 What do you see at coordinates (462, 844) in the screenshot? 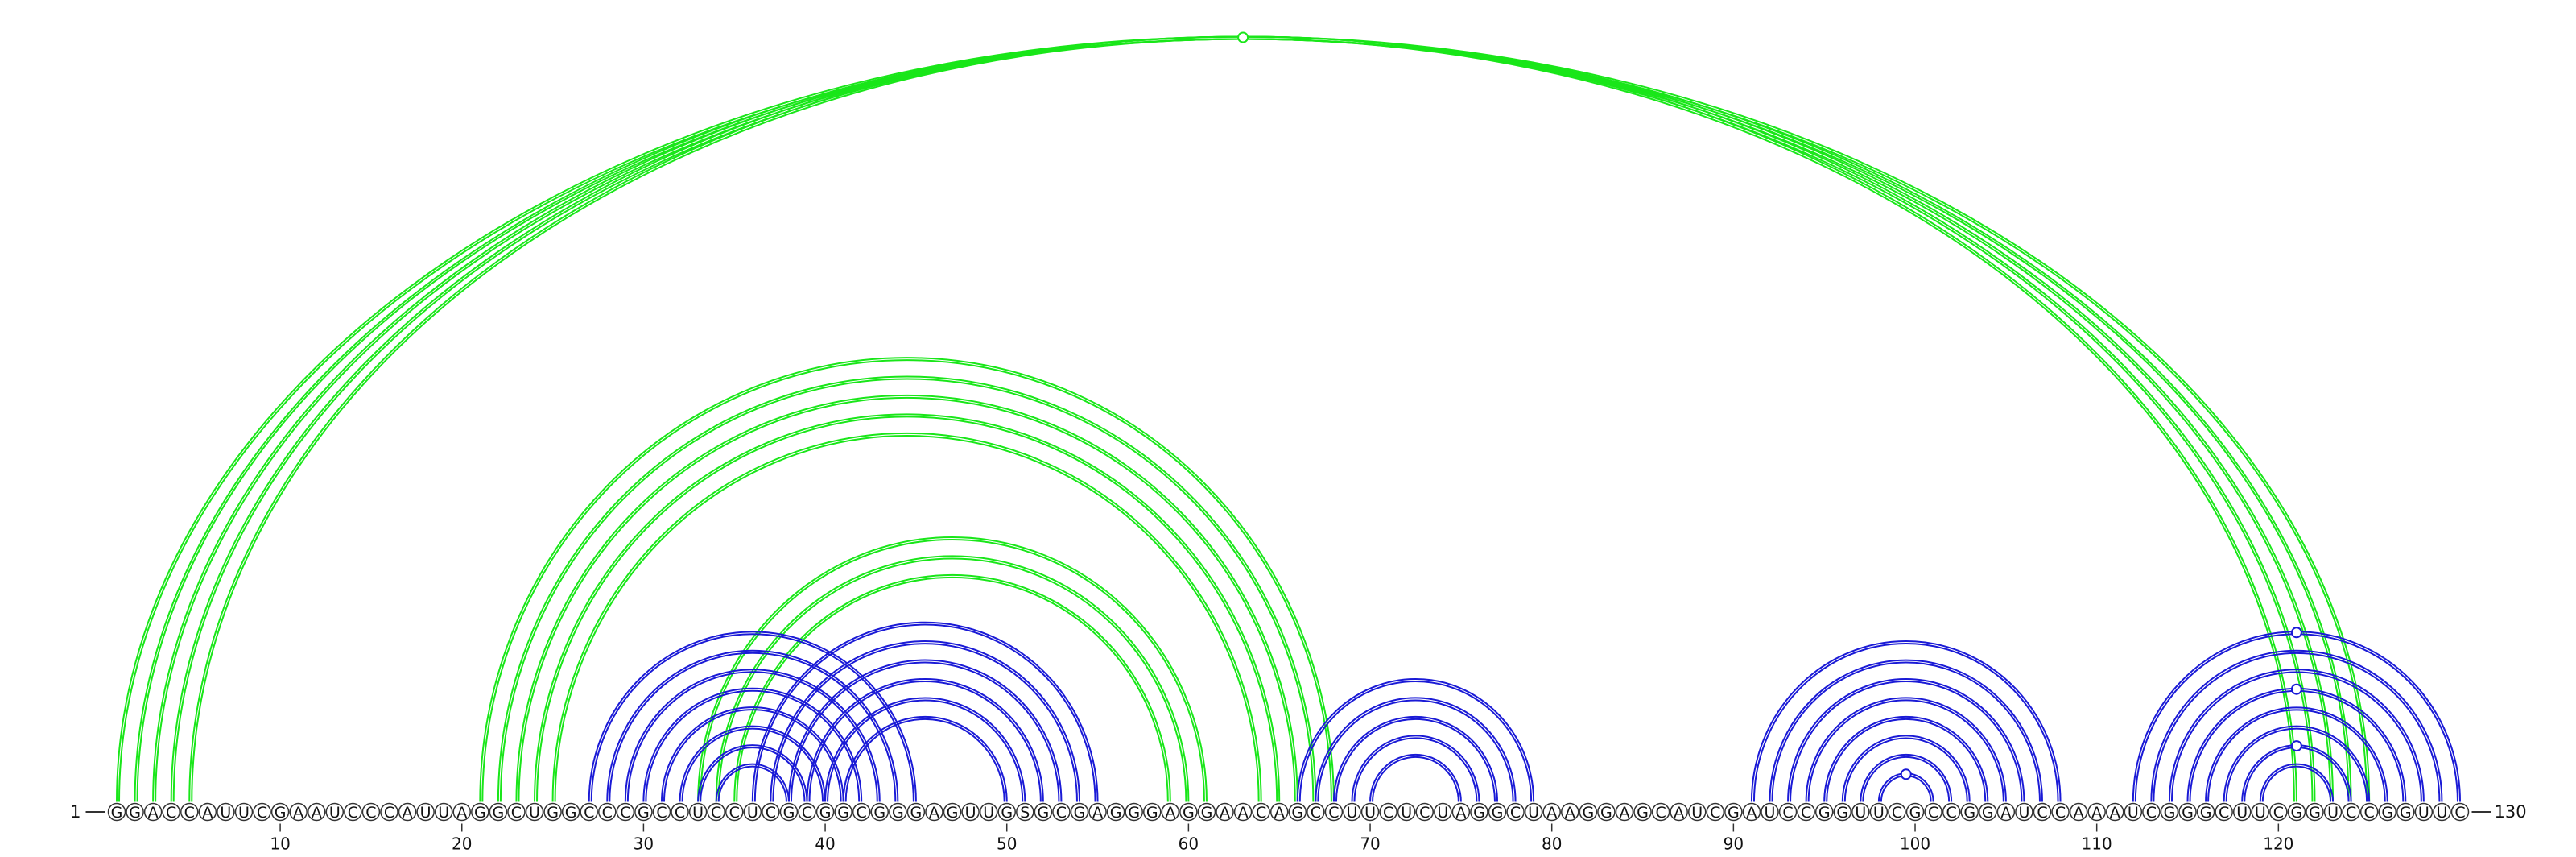
I see `tick-label: 20` at bounding box center [462, 844].